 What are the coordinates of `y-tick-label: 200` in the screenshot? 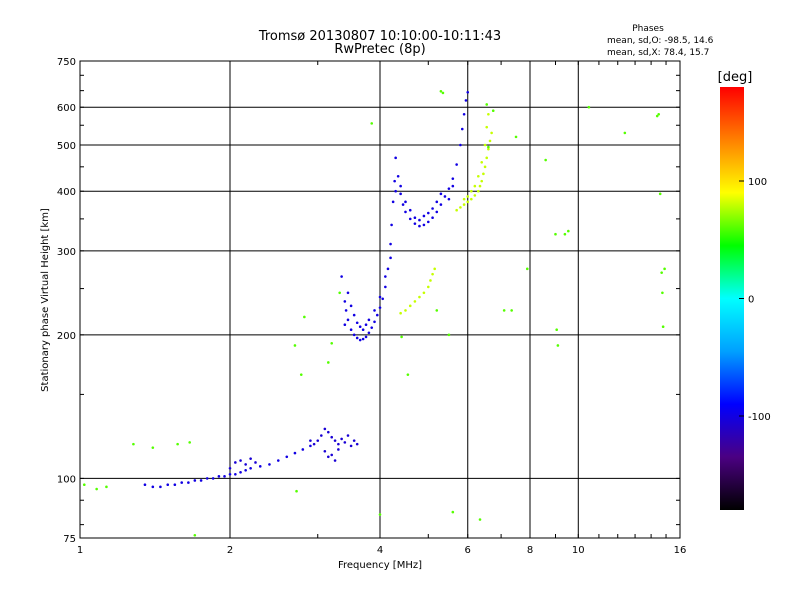 It's located at (66, 336).